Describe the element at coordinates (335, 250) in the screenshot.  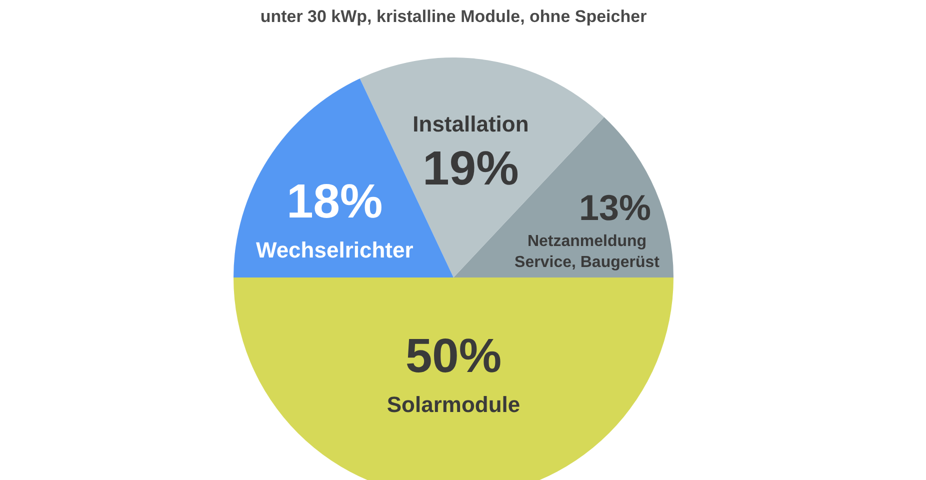
I see `slice-label: Wechselrichter` at that location.